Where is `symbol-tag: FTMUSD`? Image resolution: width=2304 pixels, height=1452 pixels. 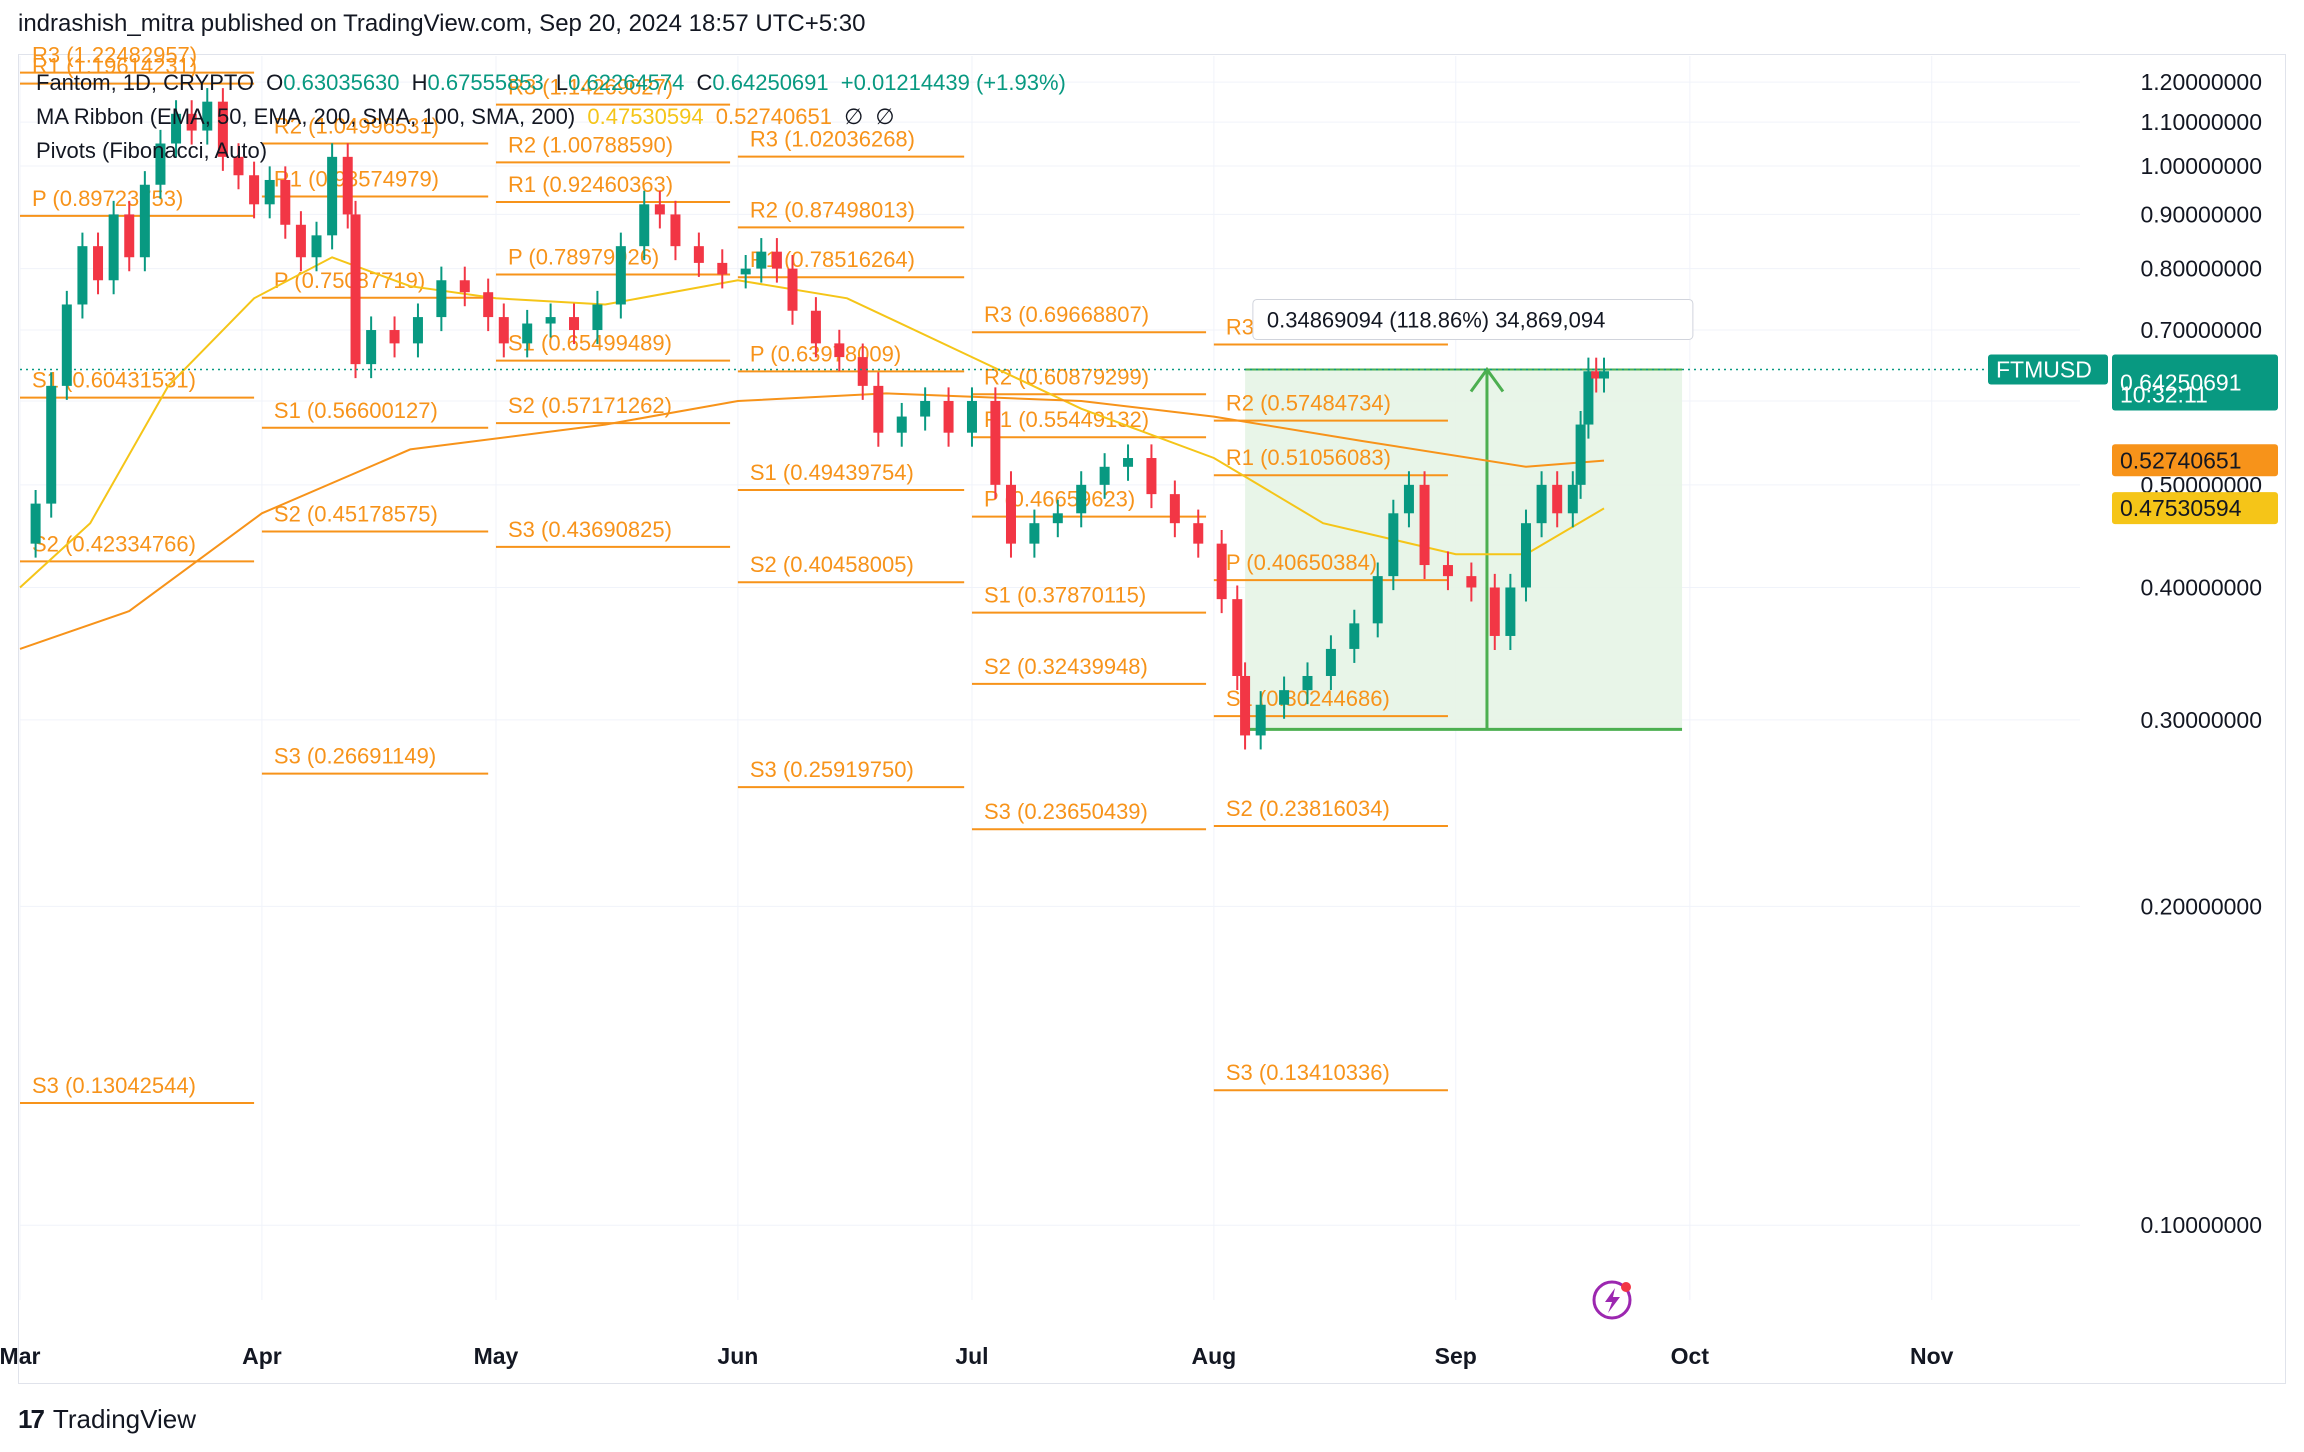
symbol-tag: FTMUSD is located at coordinates (2044, 369).